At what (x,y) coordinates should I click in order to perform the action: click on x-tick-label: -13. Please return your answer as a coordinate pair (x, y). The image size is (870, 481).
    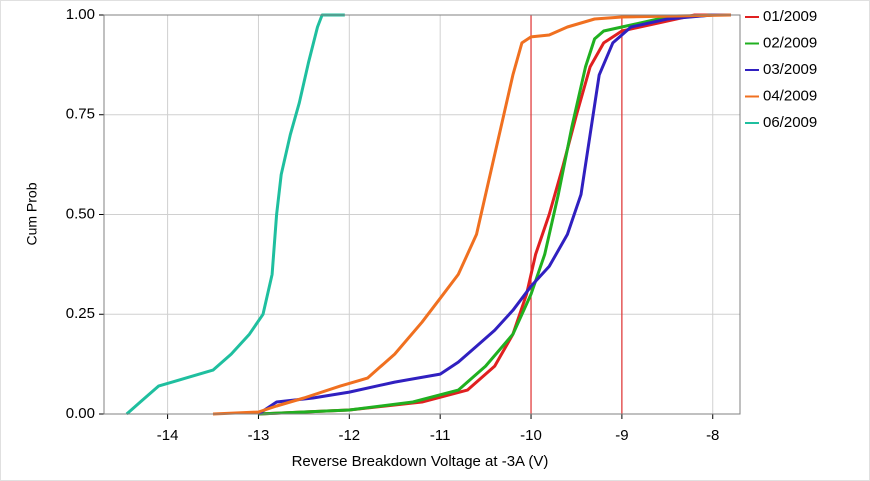
    Looking at the image, I should click on (259, 435).